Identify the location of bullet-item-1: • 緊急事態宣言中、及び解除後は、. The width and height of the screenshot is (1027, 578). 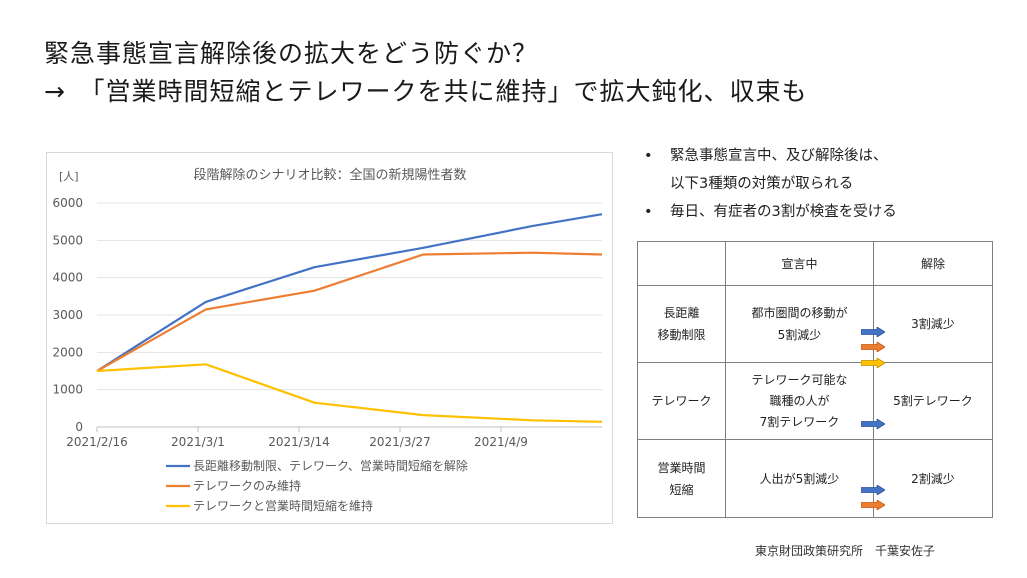
(768, 156).